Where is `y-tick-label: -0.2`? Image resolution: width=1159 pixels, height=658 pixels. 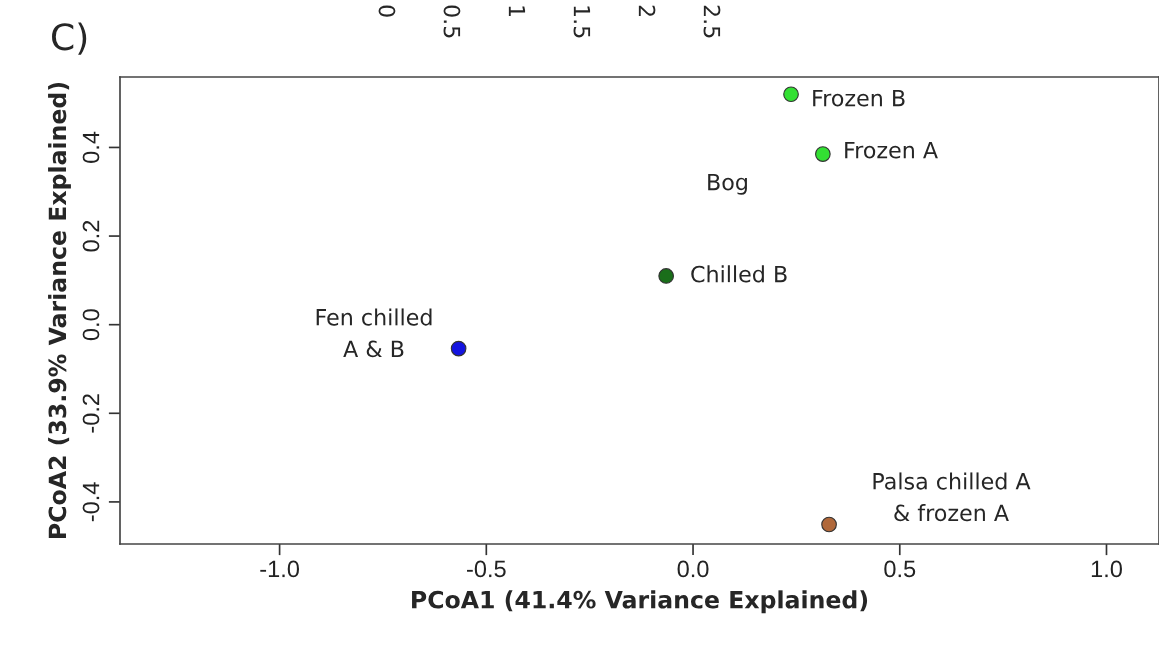
y-tick-label: -0.2 is located at coordinates (91, 413).